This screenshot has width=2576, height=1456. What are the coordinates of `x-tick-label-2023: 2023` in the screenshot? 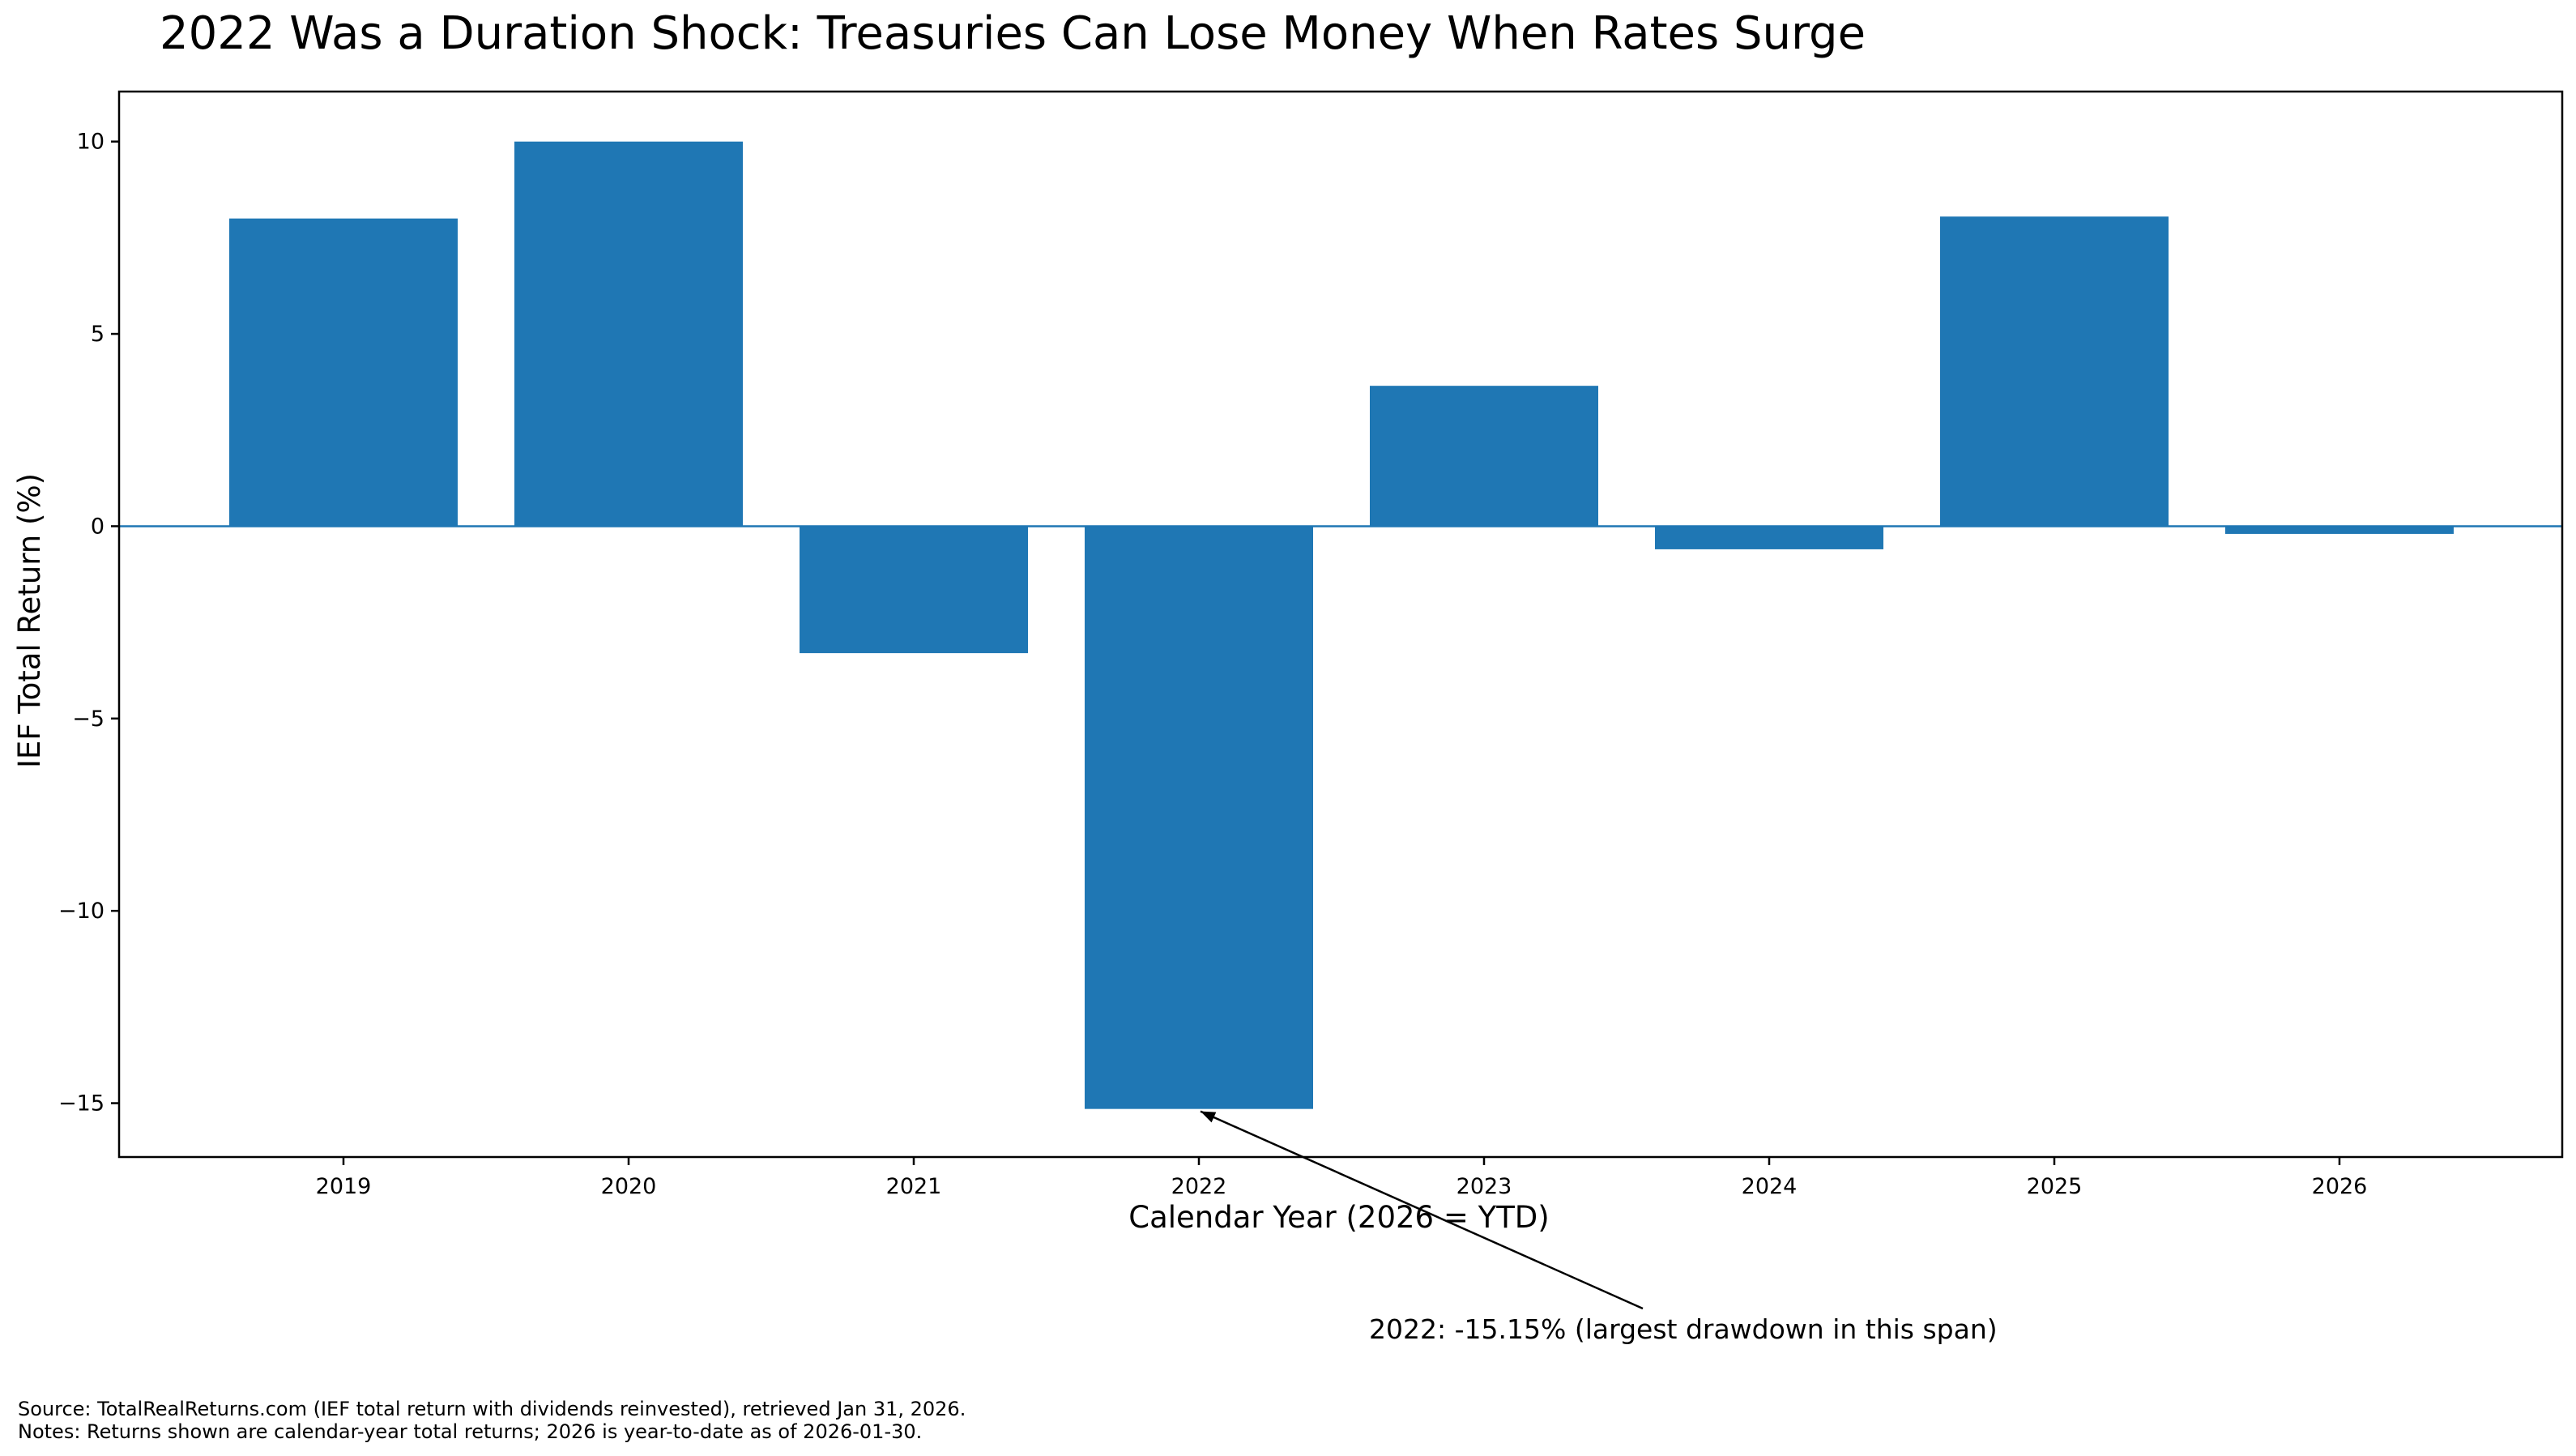 It's located at (1484, 1187).